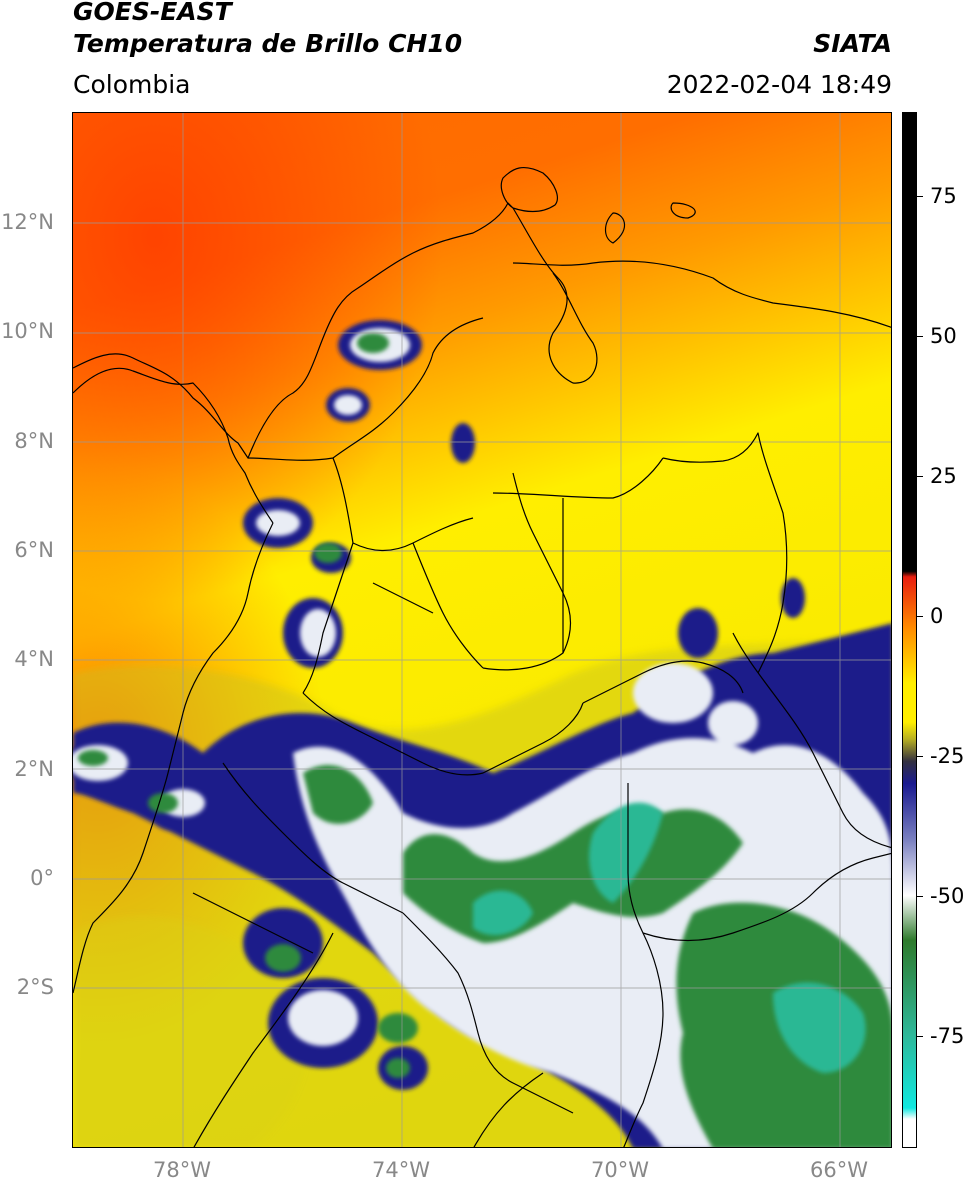 This screenshot has height=1190, width=966. I want to click on lat-label-6n: 6°N, so click(34, 550).